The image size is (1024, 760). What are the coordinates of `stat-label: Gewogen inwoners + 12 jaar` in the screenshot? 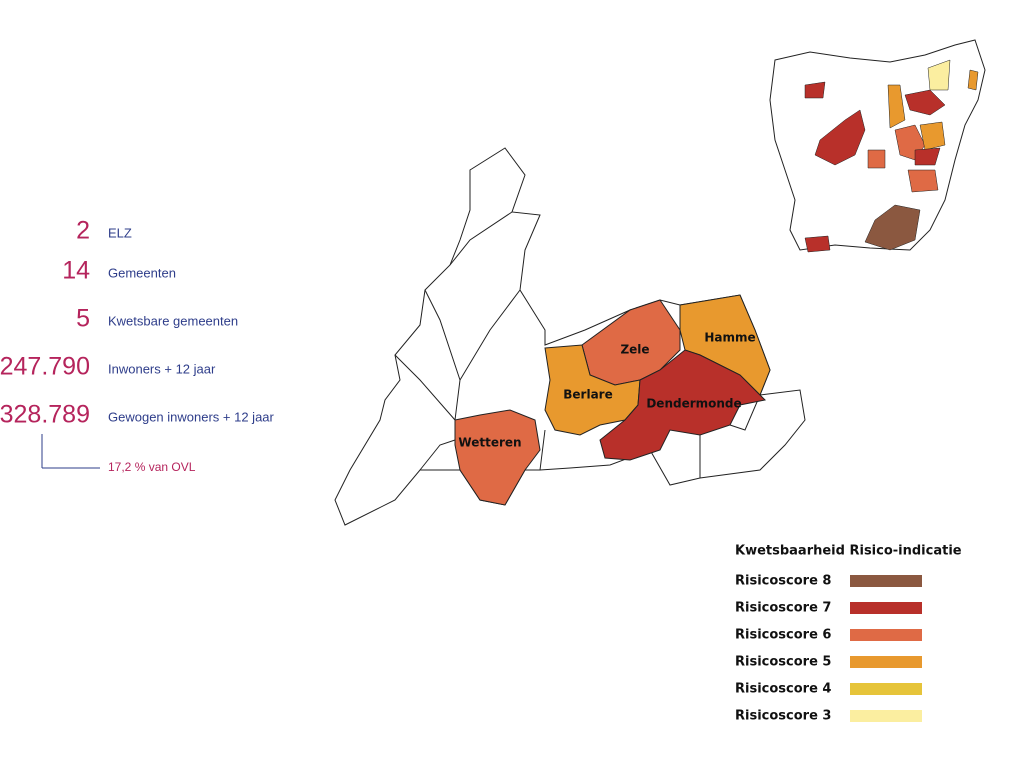 It's located at (191, 416).